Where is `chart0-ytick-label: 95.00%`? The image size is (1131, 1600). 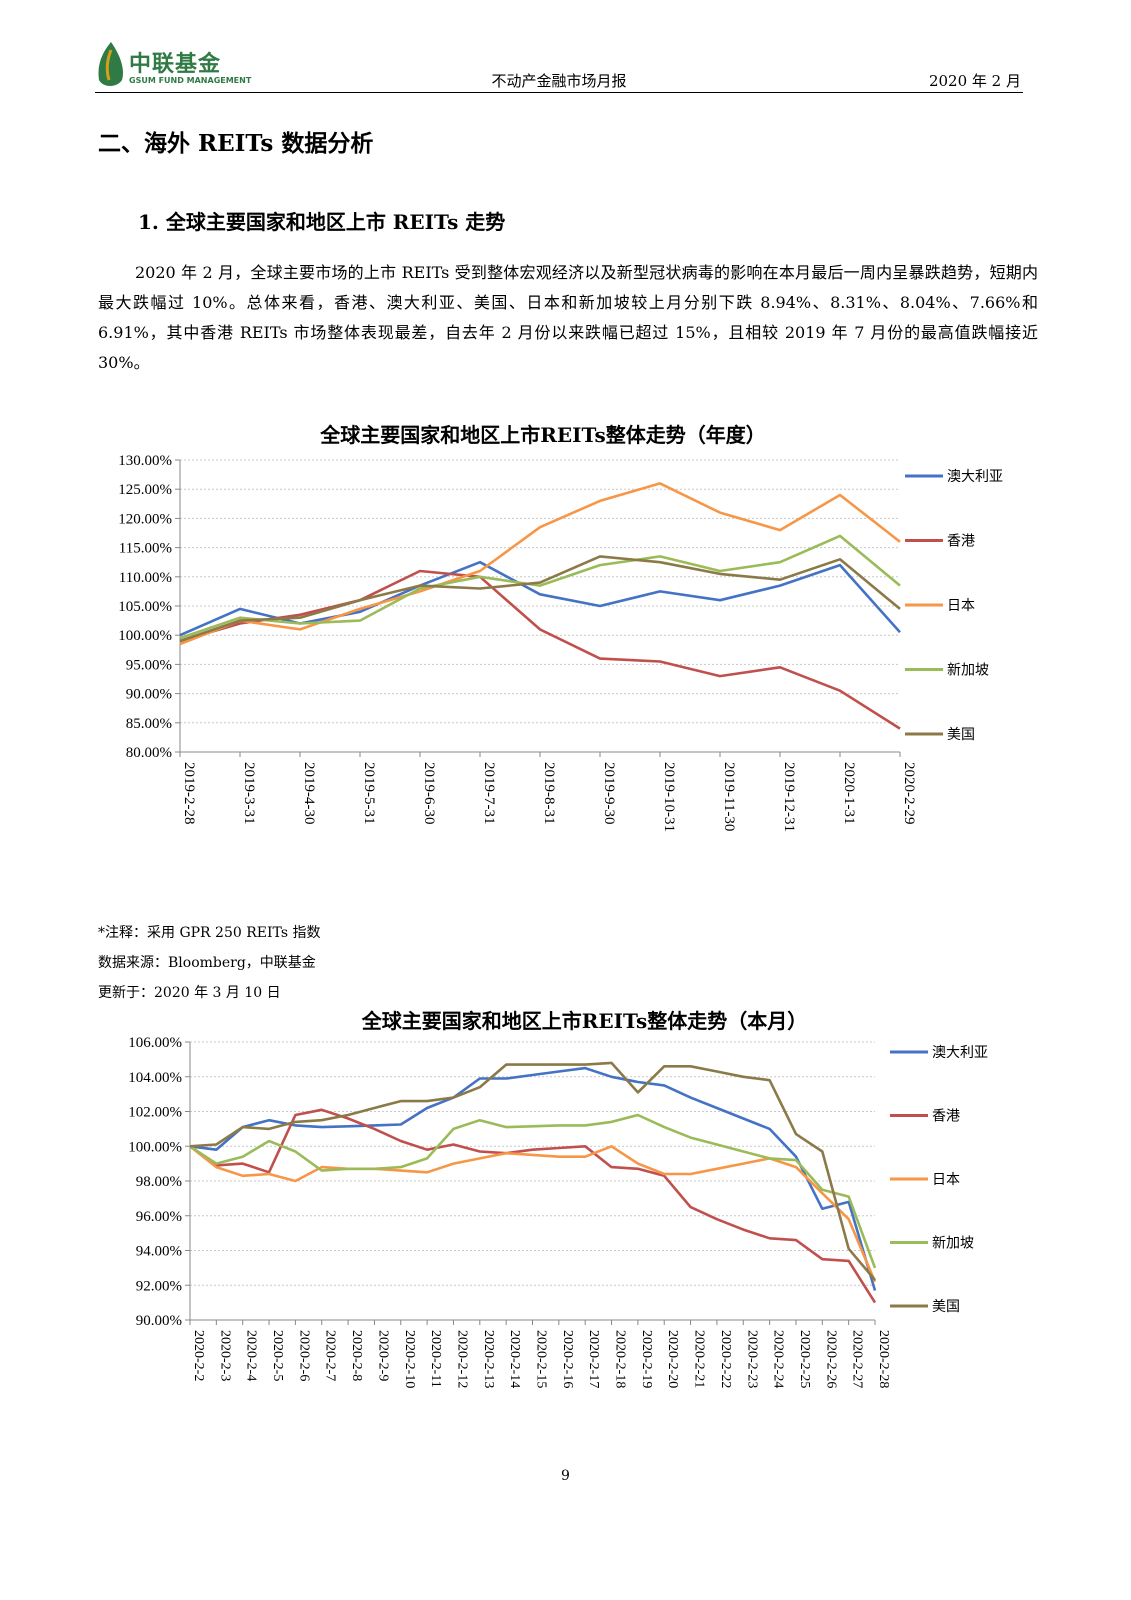
chart0-ytick-label: 95.00% is located at coordinates (149, 665).